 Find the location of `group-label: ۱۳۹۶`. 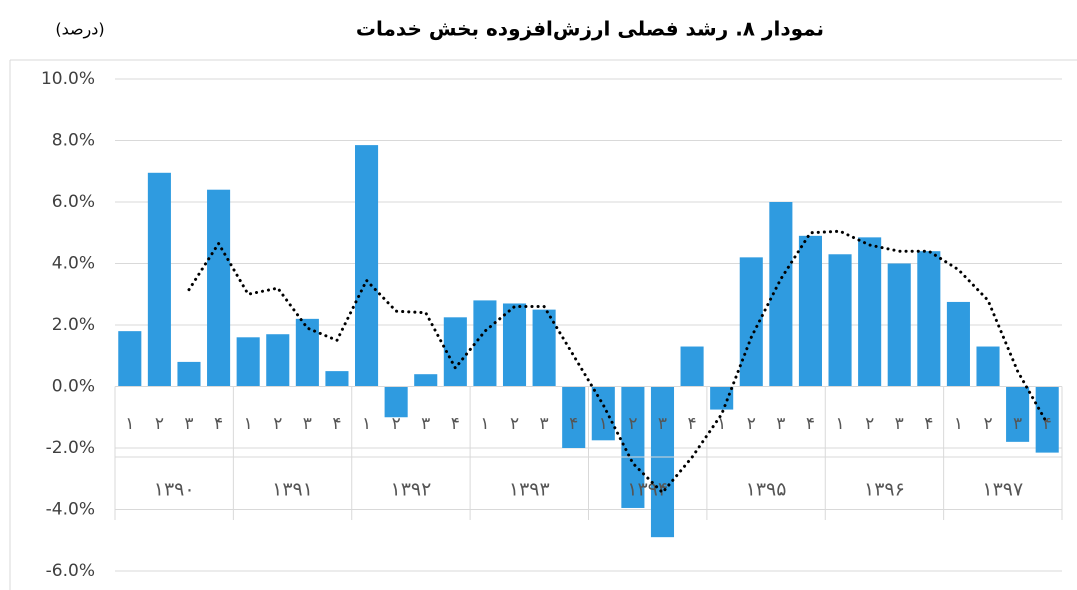

group-label: ۱۳۹۶ is located at coordinates (884, 490).